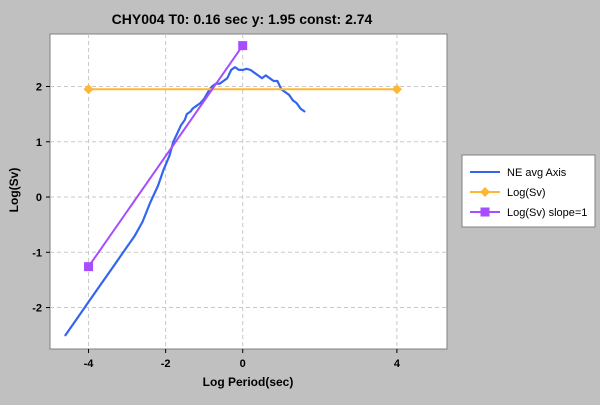 This screenshot has height=405, width=600. Describe the element at coordinates (39, 88) in the screenshot. I see `y-tick-label: 2` at that location.